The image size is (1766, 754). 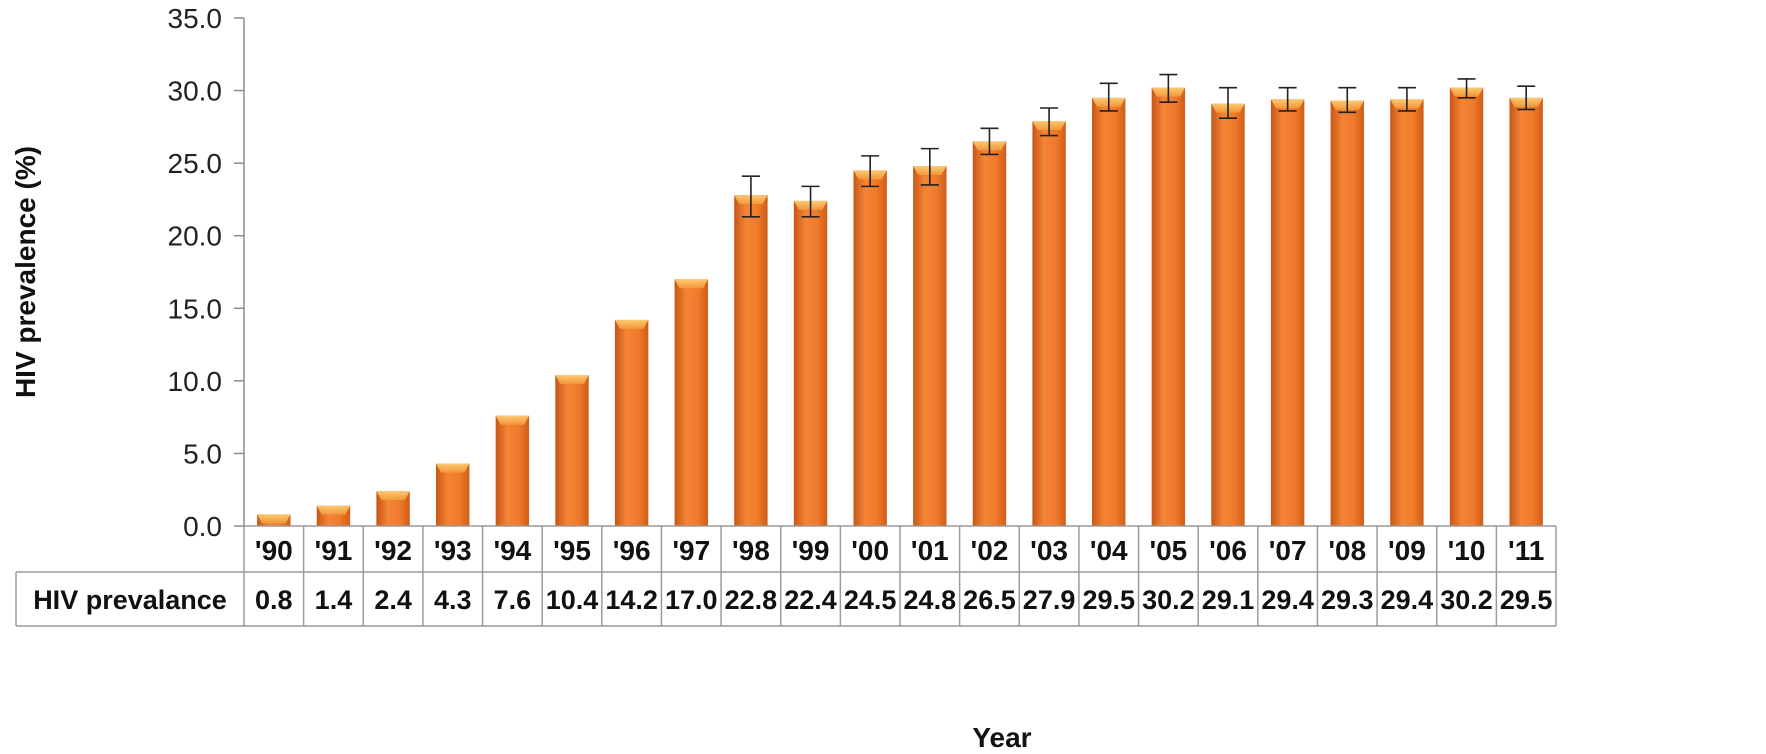 What do you see at coordinates (572, 550) in the screenshot?
I see `x-category-label: '95` at bounding box center [572, 550].